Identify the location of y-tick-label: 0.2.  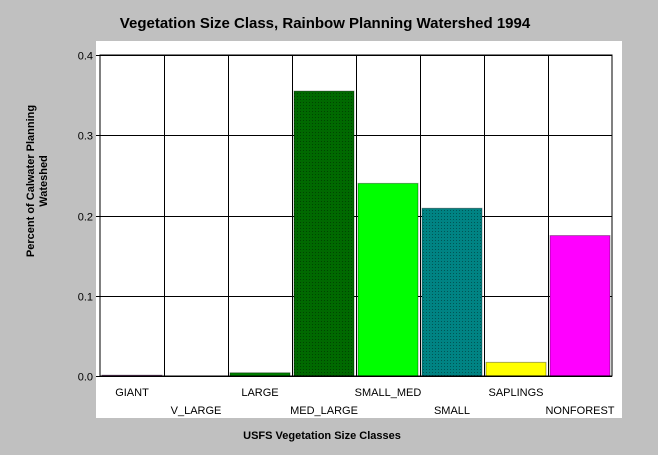
(85, 218).